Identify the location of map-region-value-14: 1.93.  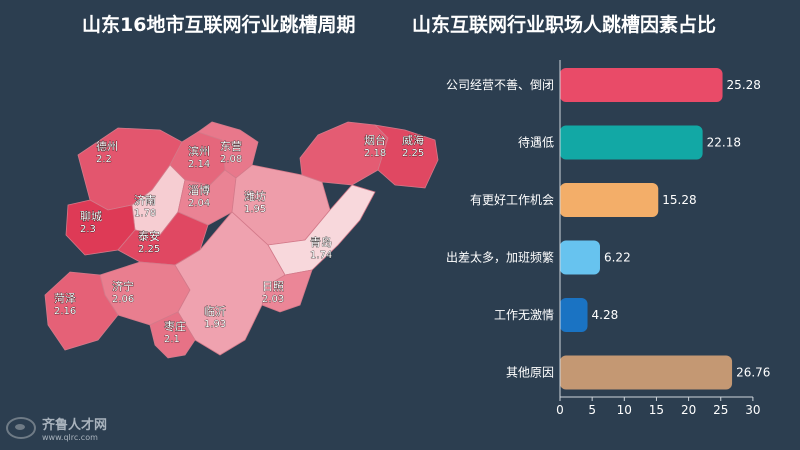
(215, 324).